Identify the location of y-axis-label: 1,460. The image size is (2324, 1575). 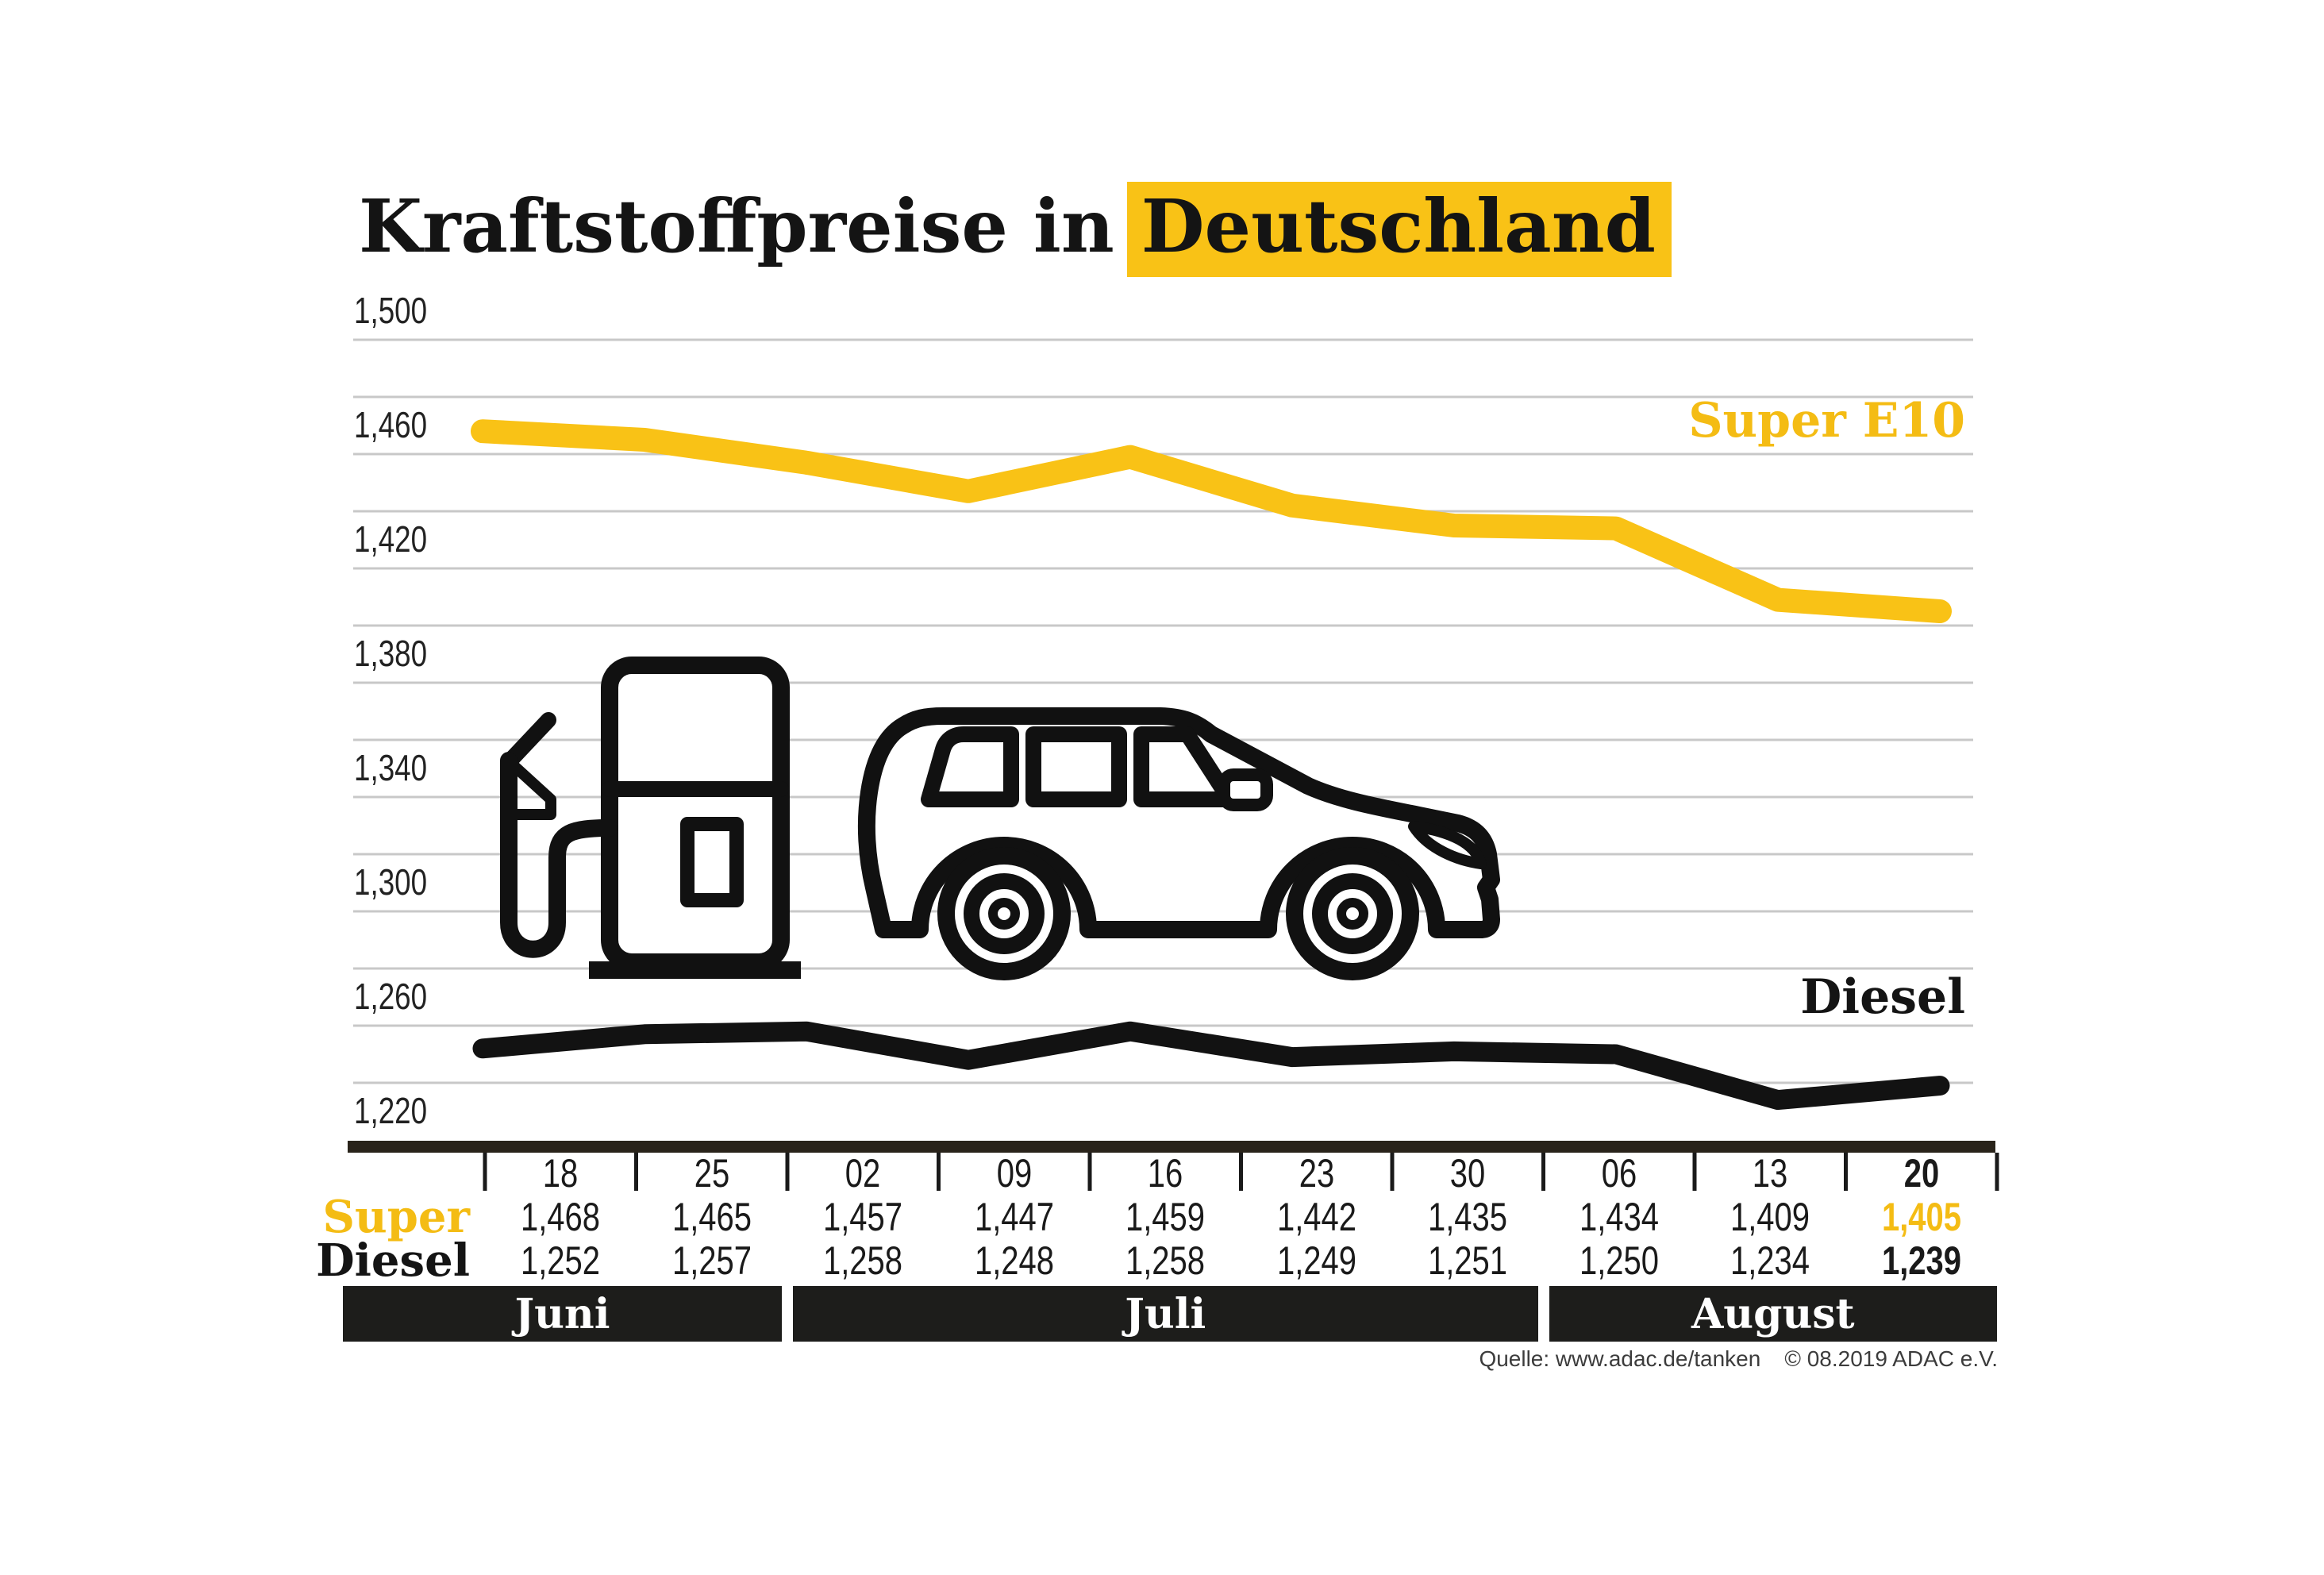
(399, 425).